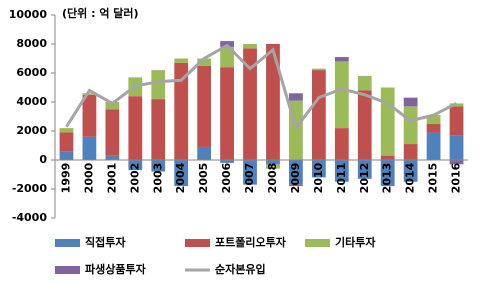  I want to click on y-tick-label: 8000, so click(31, 43).